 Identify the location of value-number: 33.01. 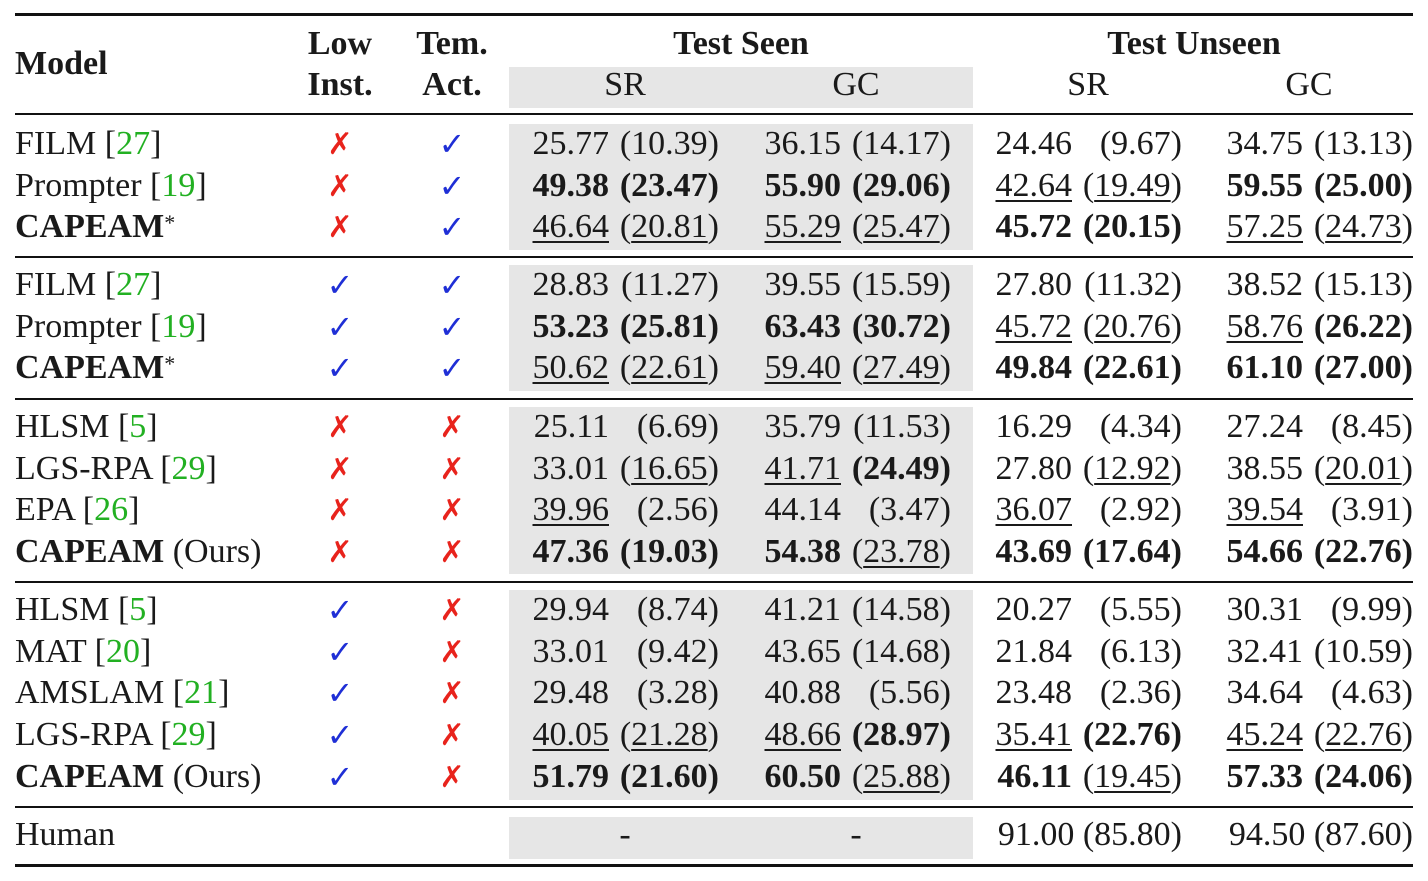
(571, 468).